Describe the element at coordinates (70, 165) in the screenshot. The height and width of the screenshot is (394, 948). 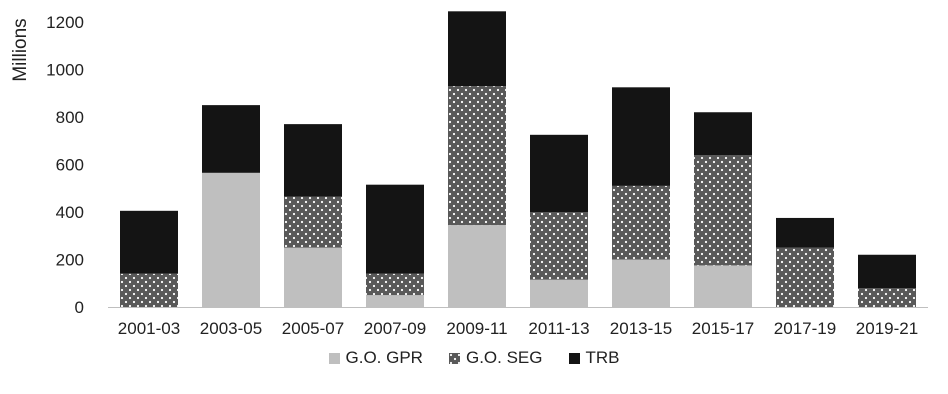
I see `y-tick-label: 600` at that location.